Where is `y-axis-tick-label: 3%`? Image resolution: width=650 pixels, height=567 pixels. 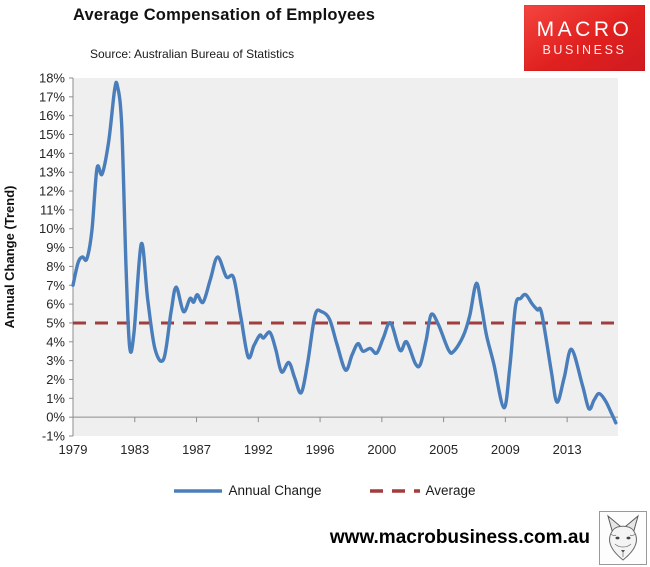 y-axis-tick-label: 3% is located at coordinates (55, 360).